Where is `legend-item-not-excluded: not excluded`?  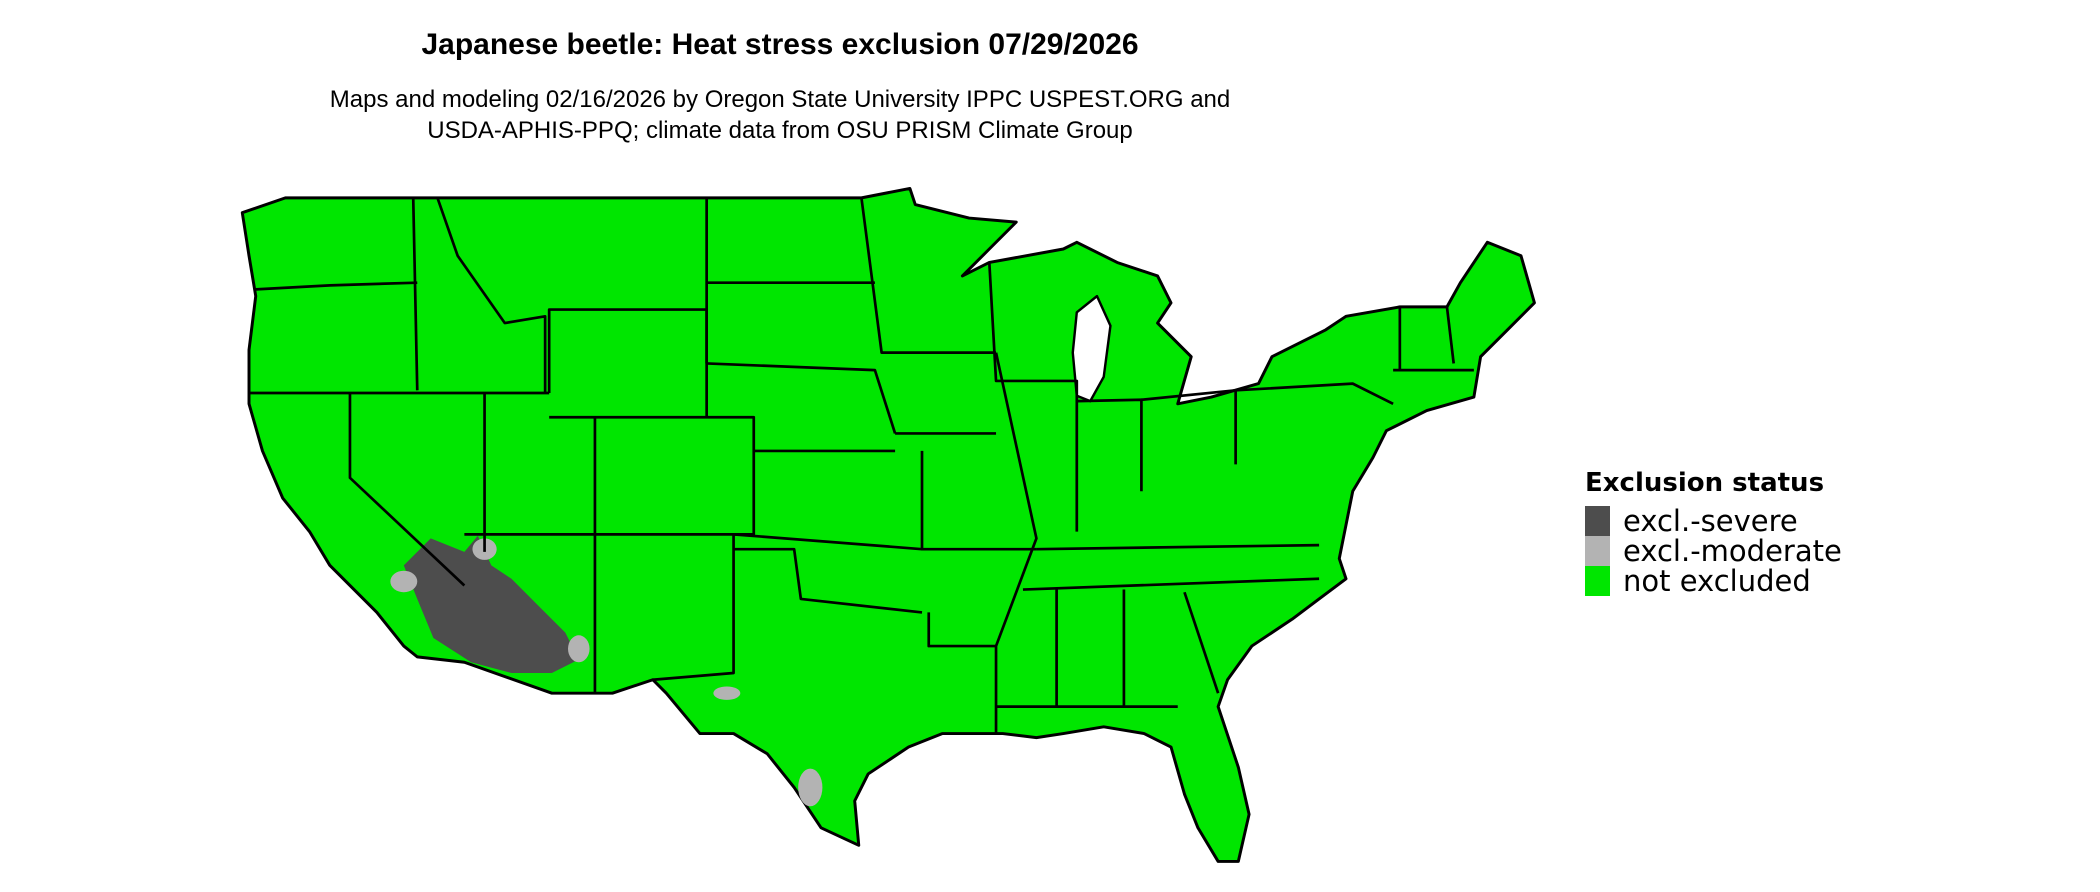
legend-item-not-excluded: not excluded is located at coordinates (1713, 581).